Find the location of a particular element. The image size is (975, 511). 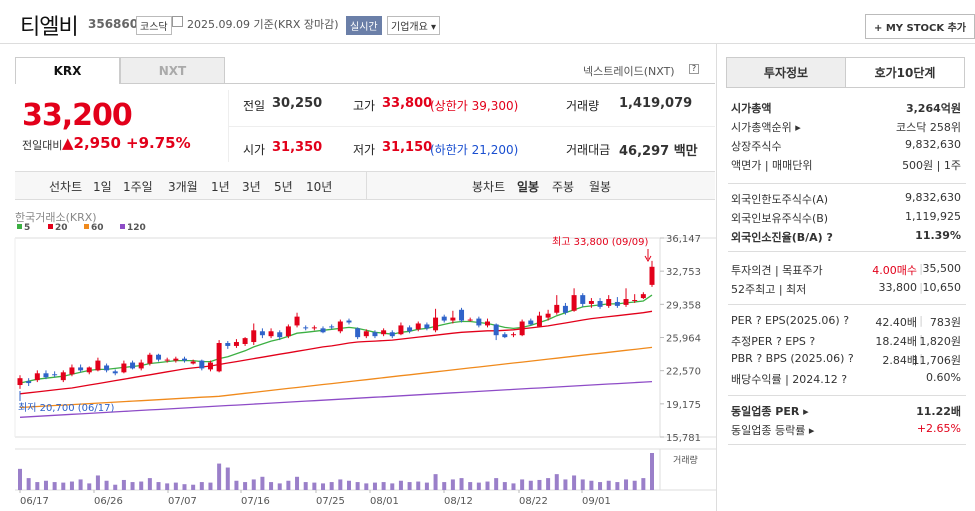

candle-chart-button: 봉차트 is located at coordinates (489, 187).